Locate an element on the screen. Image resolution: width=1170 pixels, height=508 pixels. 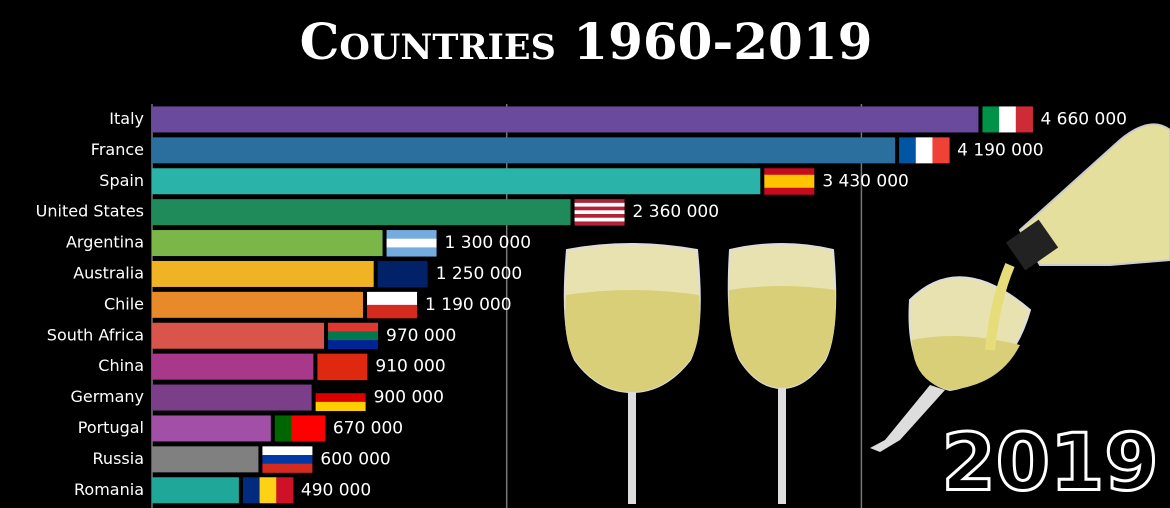
y-tick-label: Spain is located at coordinates (121, 180).